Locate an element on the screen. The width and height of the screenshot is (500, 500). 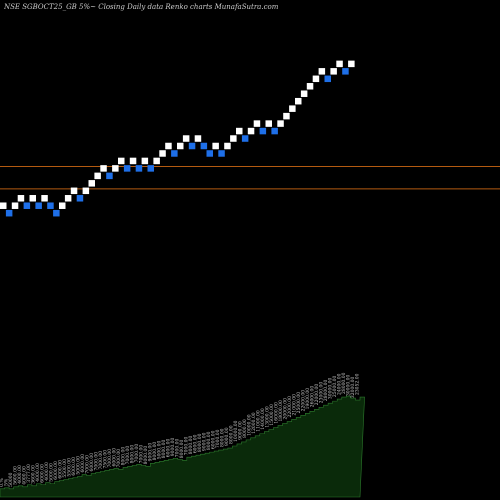
volume-label: 24000.00 is located at coordinates (340, 384).